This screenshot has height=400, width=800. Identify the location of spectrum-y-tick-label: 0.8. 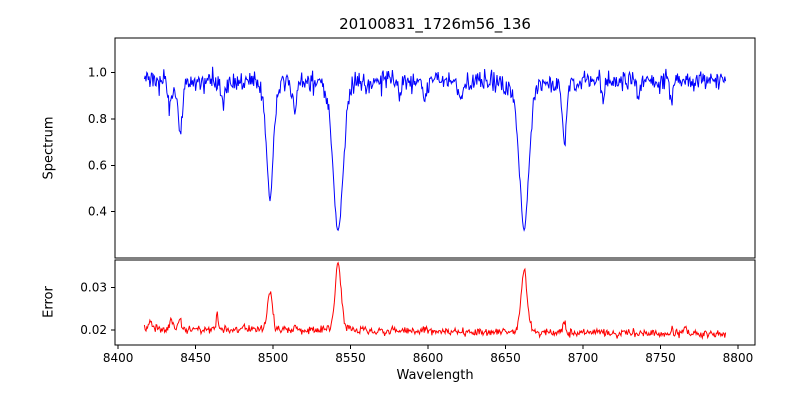
(97, 119).